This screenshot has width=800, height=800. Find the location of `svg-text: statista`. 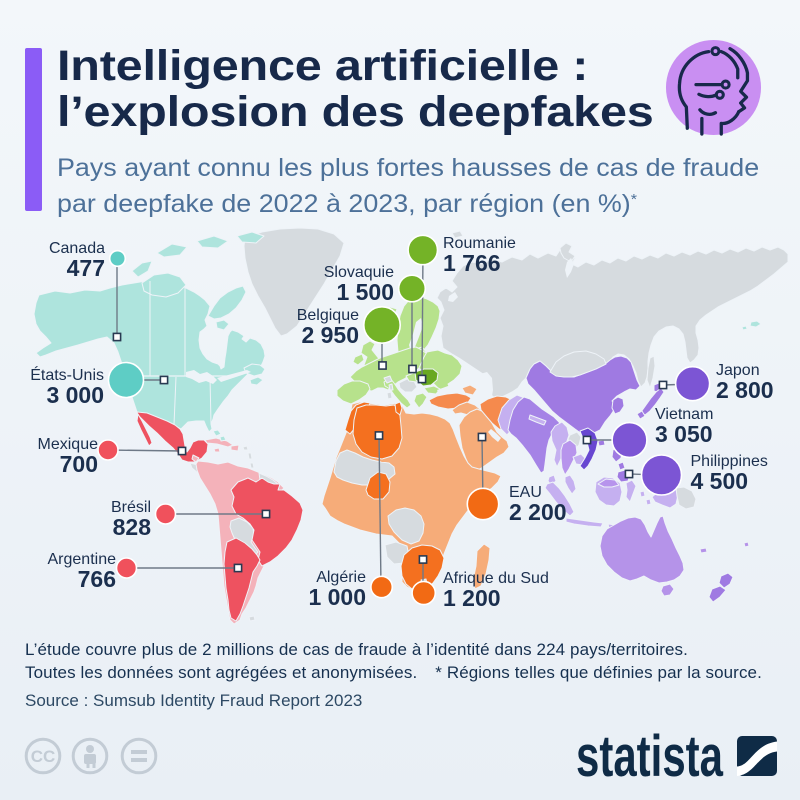

svg-text: statista is located at coordinates (650, 755).